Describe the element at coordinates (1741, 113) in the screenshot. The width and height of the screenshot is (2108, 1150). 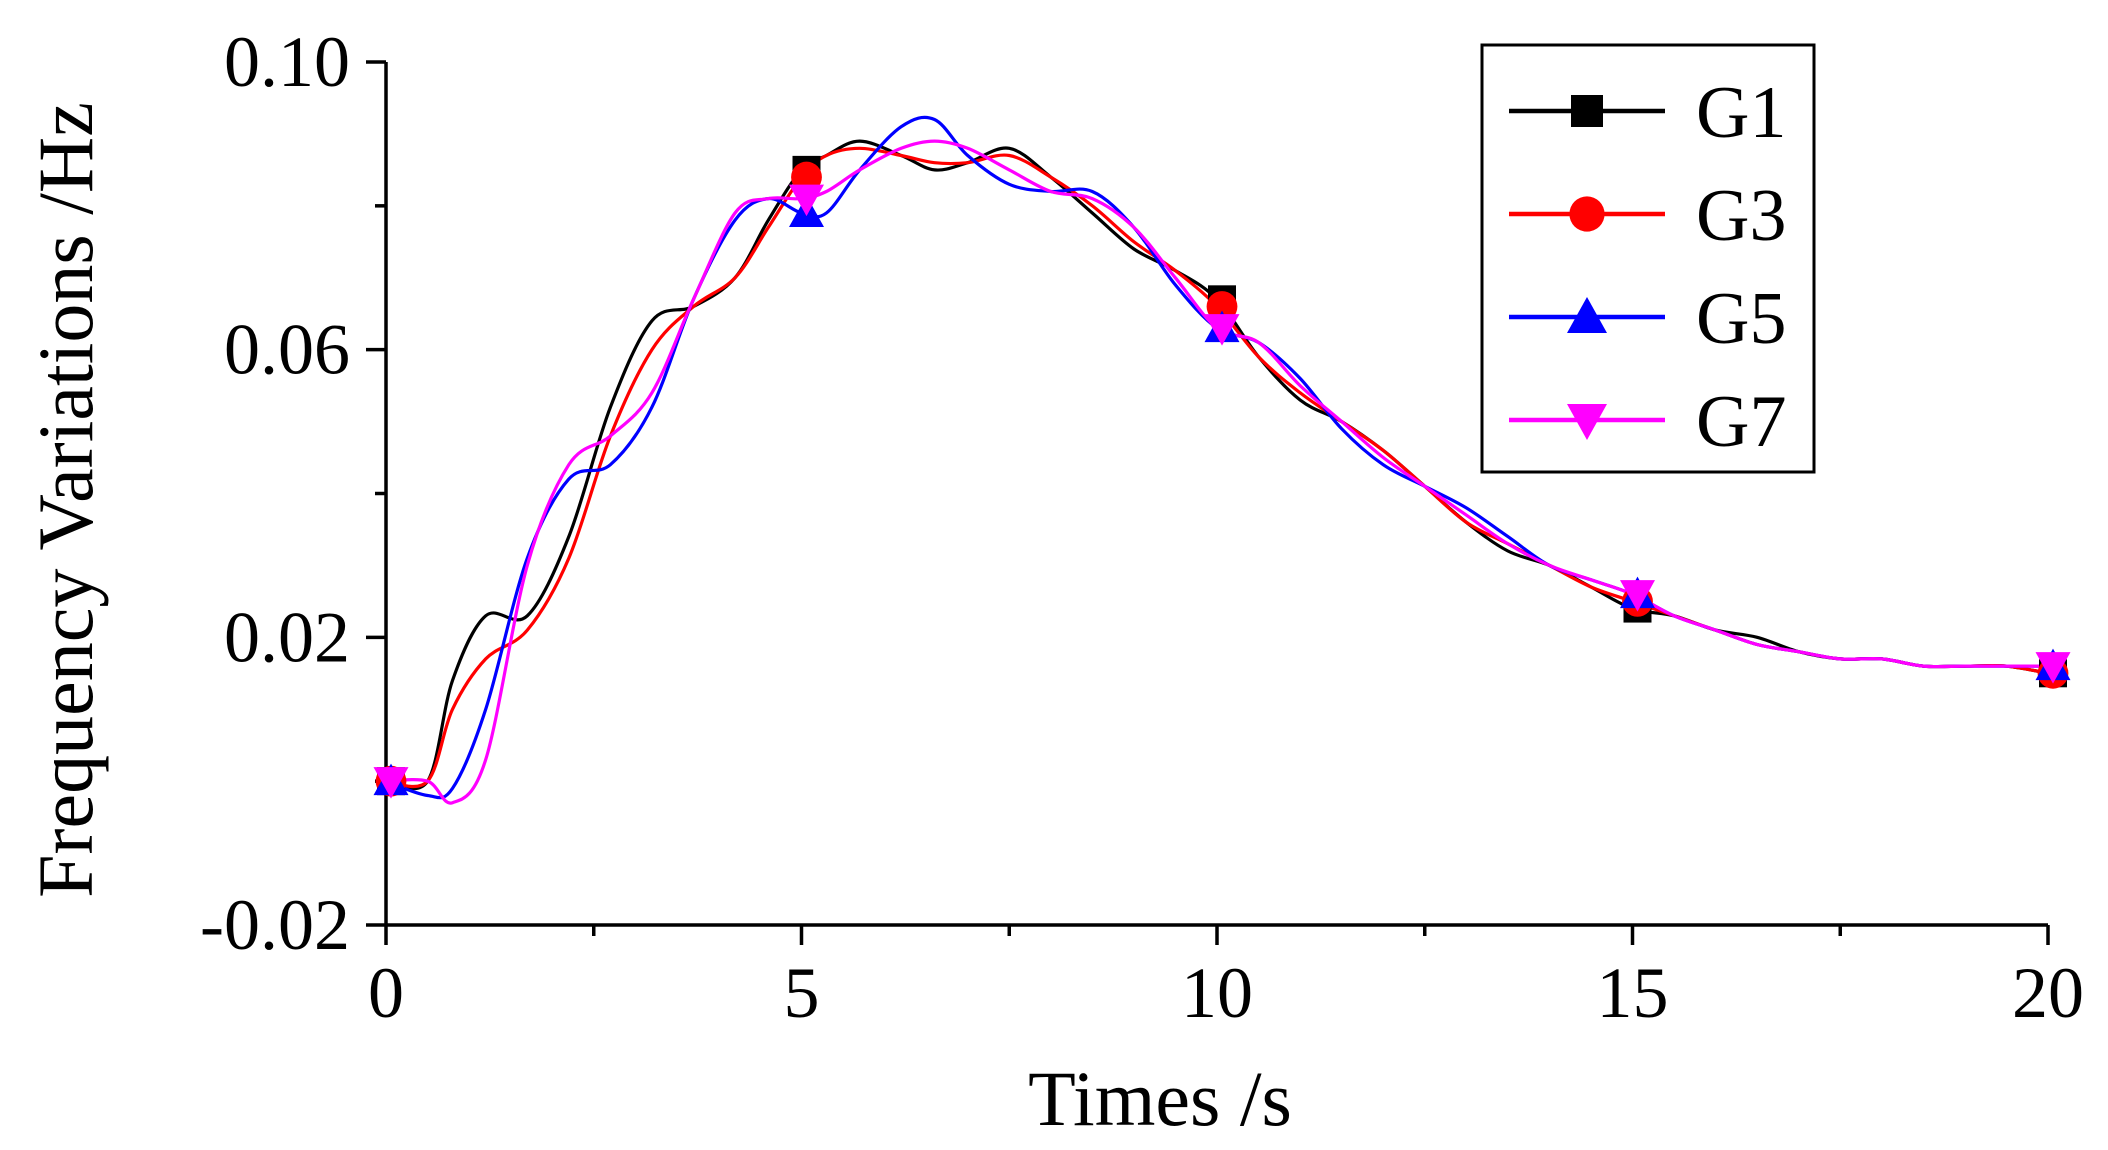
I see `legend-label-g1: G1` at that location.